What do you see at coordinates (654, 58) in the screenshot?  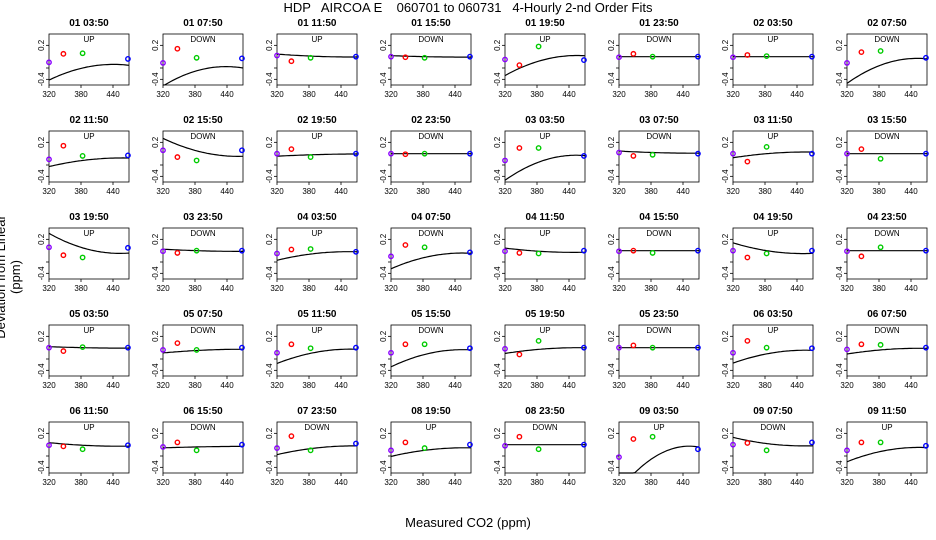 I see `panel: 01 23:50 DOWN 320 380 440 -0.4 0.2` at bounding box center [654, 58].